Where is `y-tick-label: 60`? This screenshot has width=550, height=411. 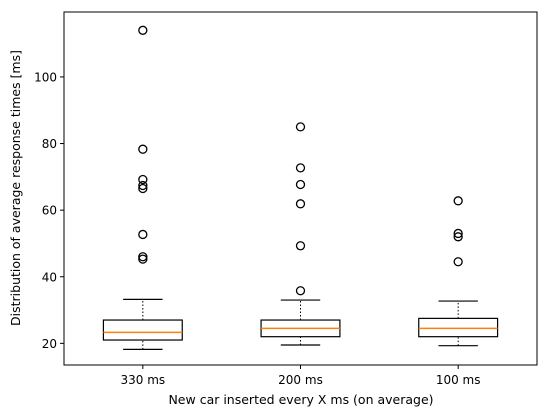
y-tick-label: 60 is located at coordinates (49, 211).